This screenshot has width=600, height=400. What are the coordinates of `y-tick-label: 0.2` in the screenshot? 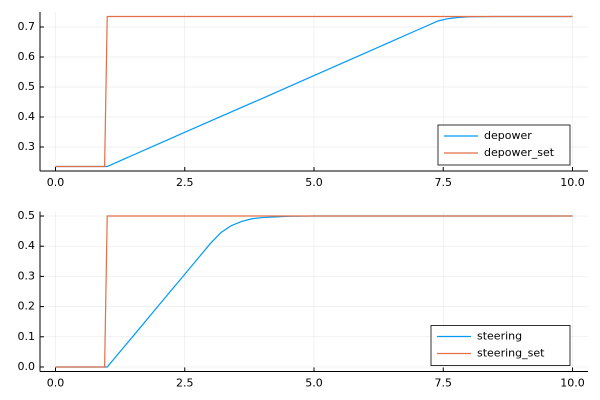 It's located at (27, 306).